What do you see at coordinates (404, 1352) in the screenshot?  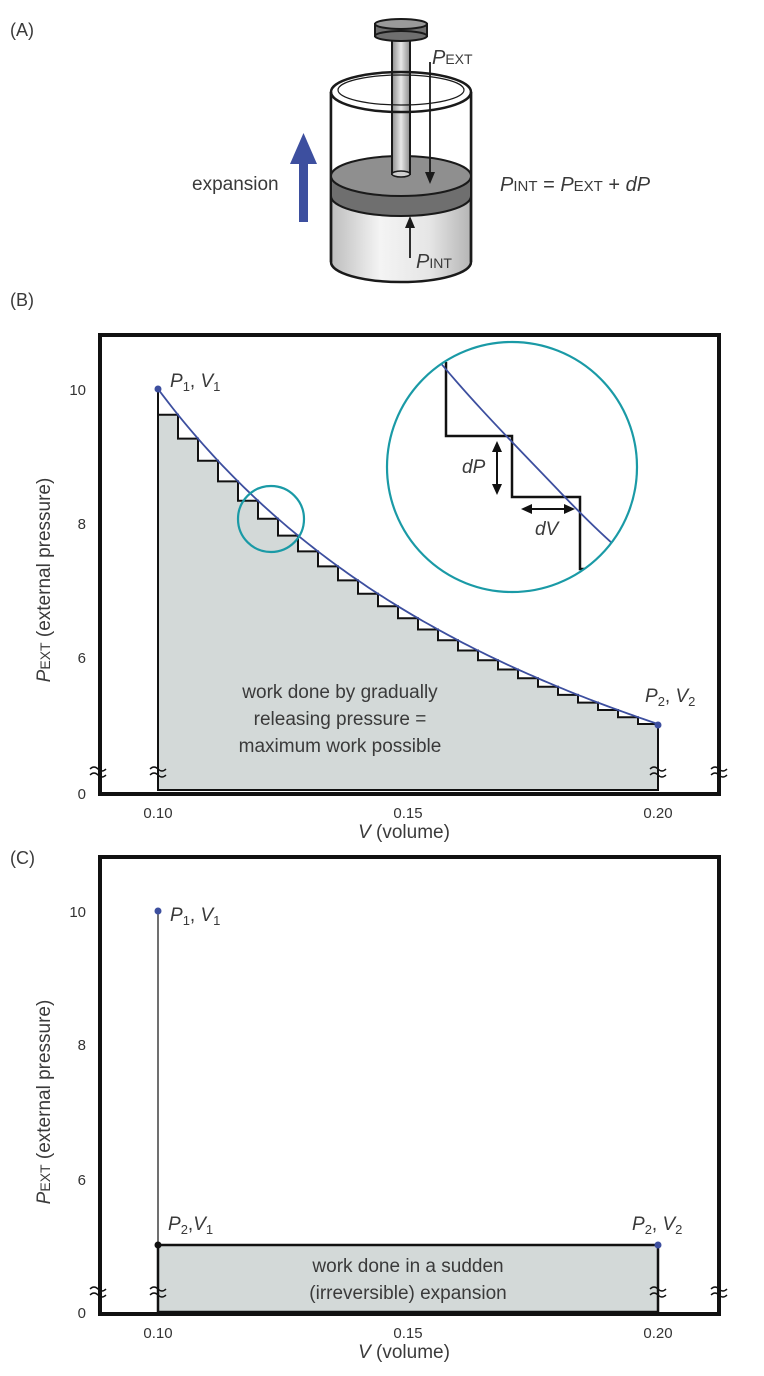 I see `c-xlabel: V (volume)` at bounding box center [404, 1352].